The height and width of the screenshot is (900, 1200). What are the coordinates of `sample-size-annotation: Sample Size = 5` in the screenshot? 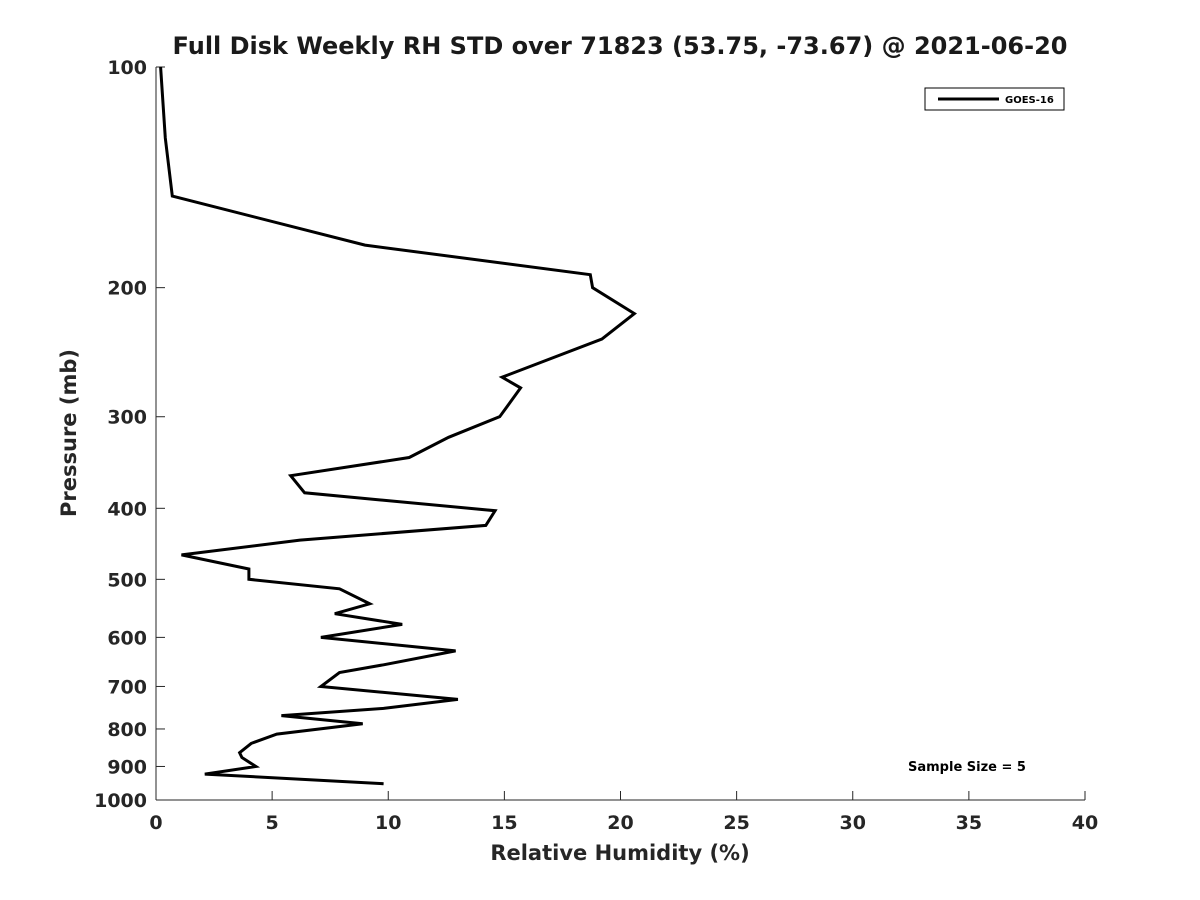 It's located at (967, 767).